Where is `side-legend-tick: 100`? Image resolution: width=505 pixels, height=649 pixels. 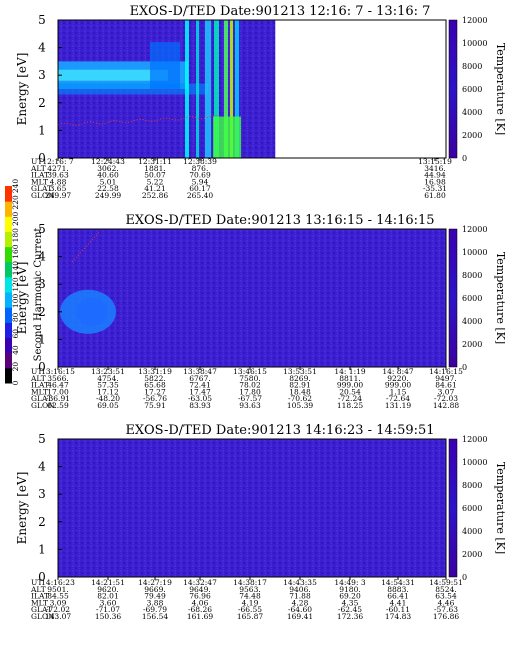
side-legend-tick: 100 is located at coordinates (15, 301).